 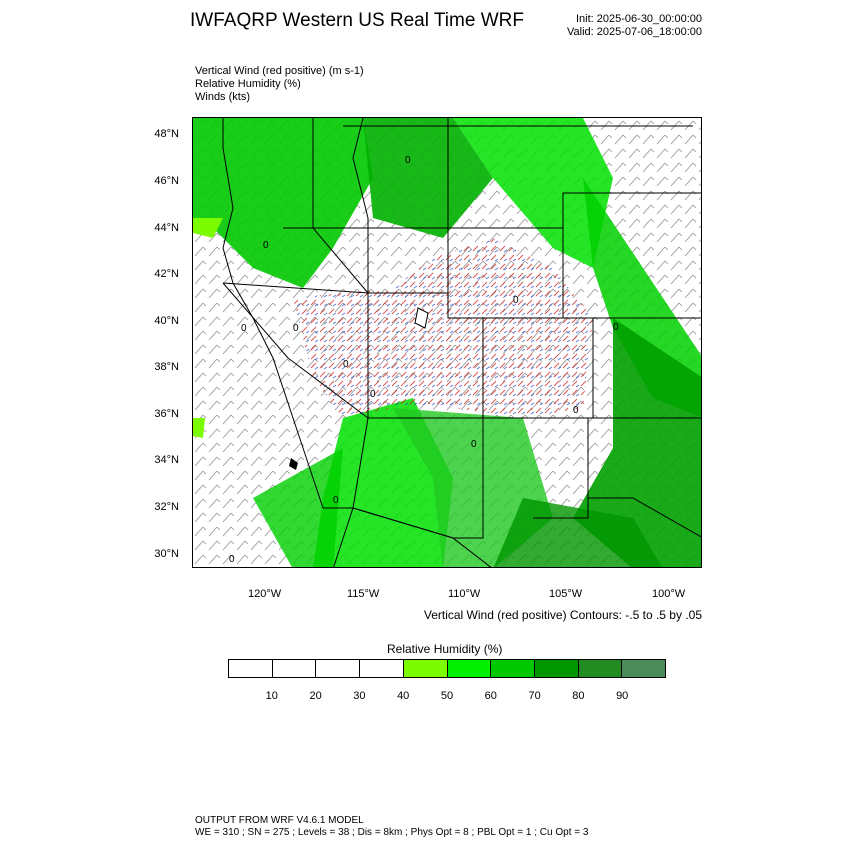 I want to click on field-label-winds: Winds (kts), so click(x=222, y=97).